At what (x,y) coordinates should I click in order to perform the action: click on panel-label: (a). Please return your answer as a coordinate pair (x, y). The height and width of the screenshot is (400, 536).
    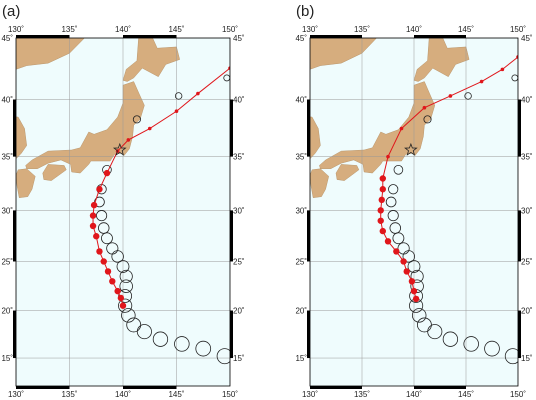
    Looking at the image, I should click on (11, 11).